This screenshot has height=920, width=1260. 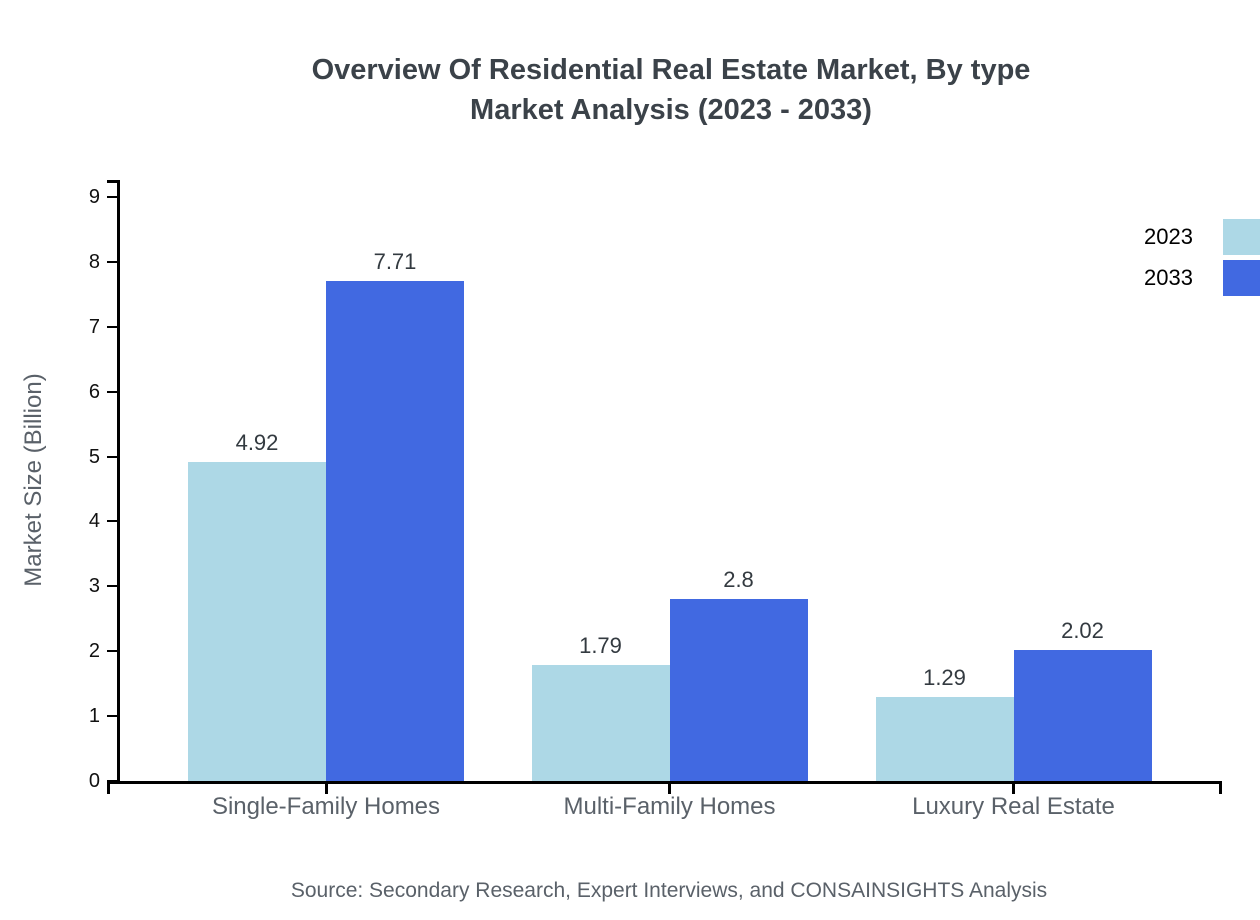 I want to click on value-label-2033-multi-family-homes: 2.8, so click(x=738, y=580).